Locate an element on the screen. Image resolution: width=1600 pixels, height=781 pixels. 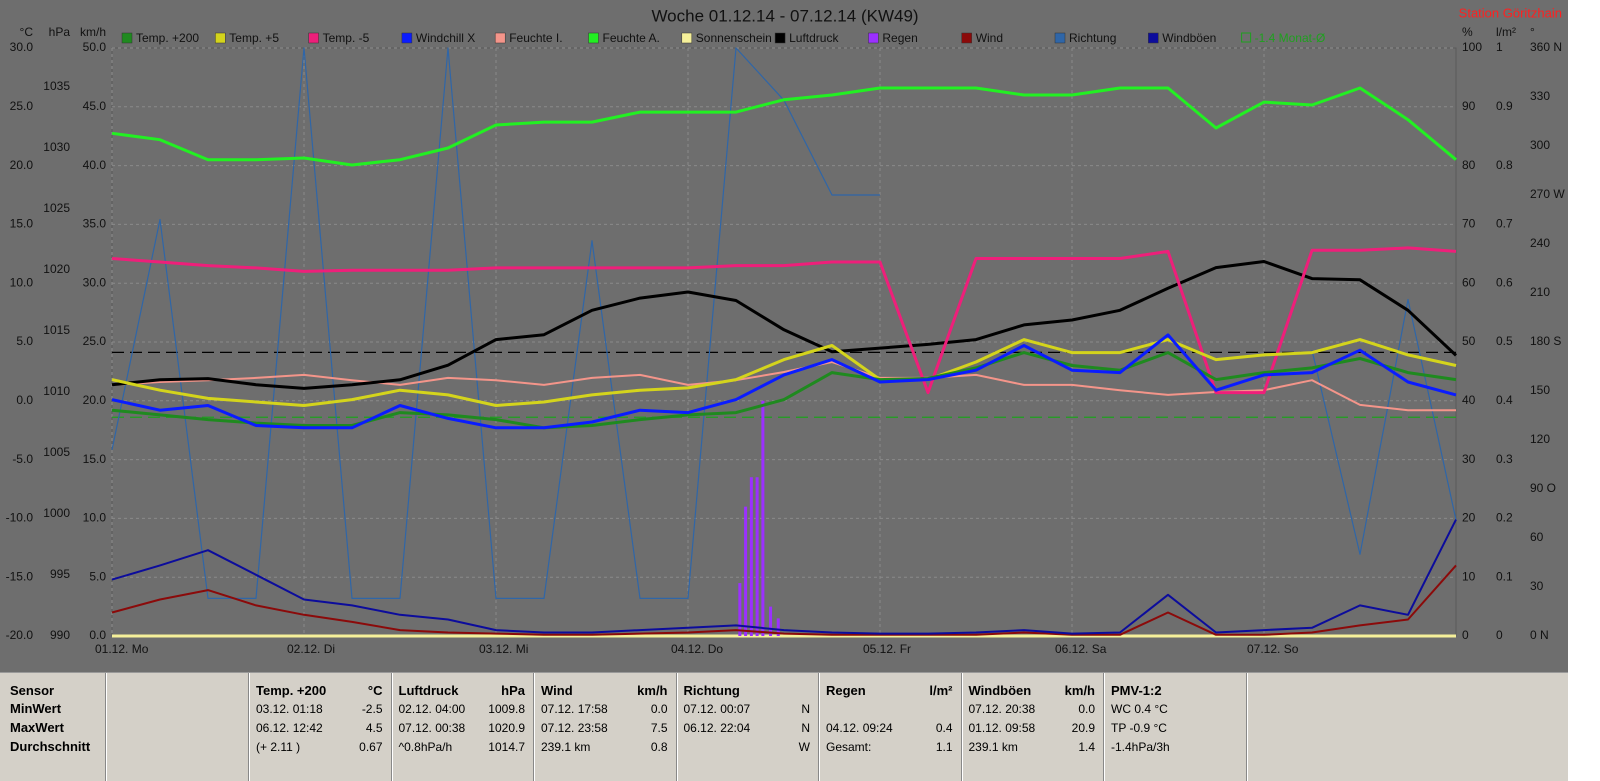
table-cell: N is located at coordinates (805, 709).